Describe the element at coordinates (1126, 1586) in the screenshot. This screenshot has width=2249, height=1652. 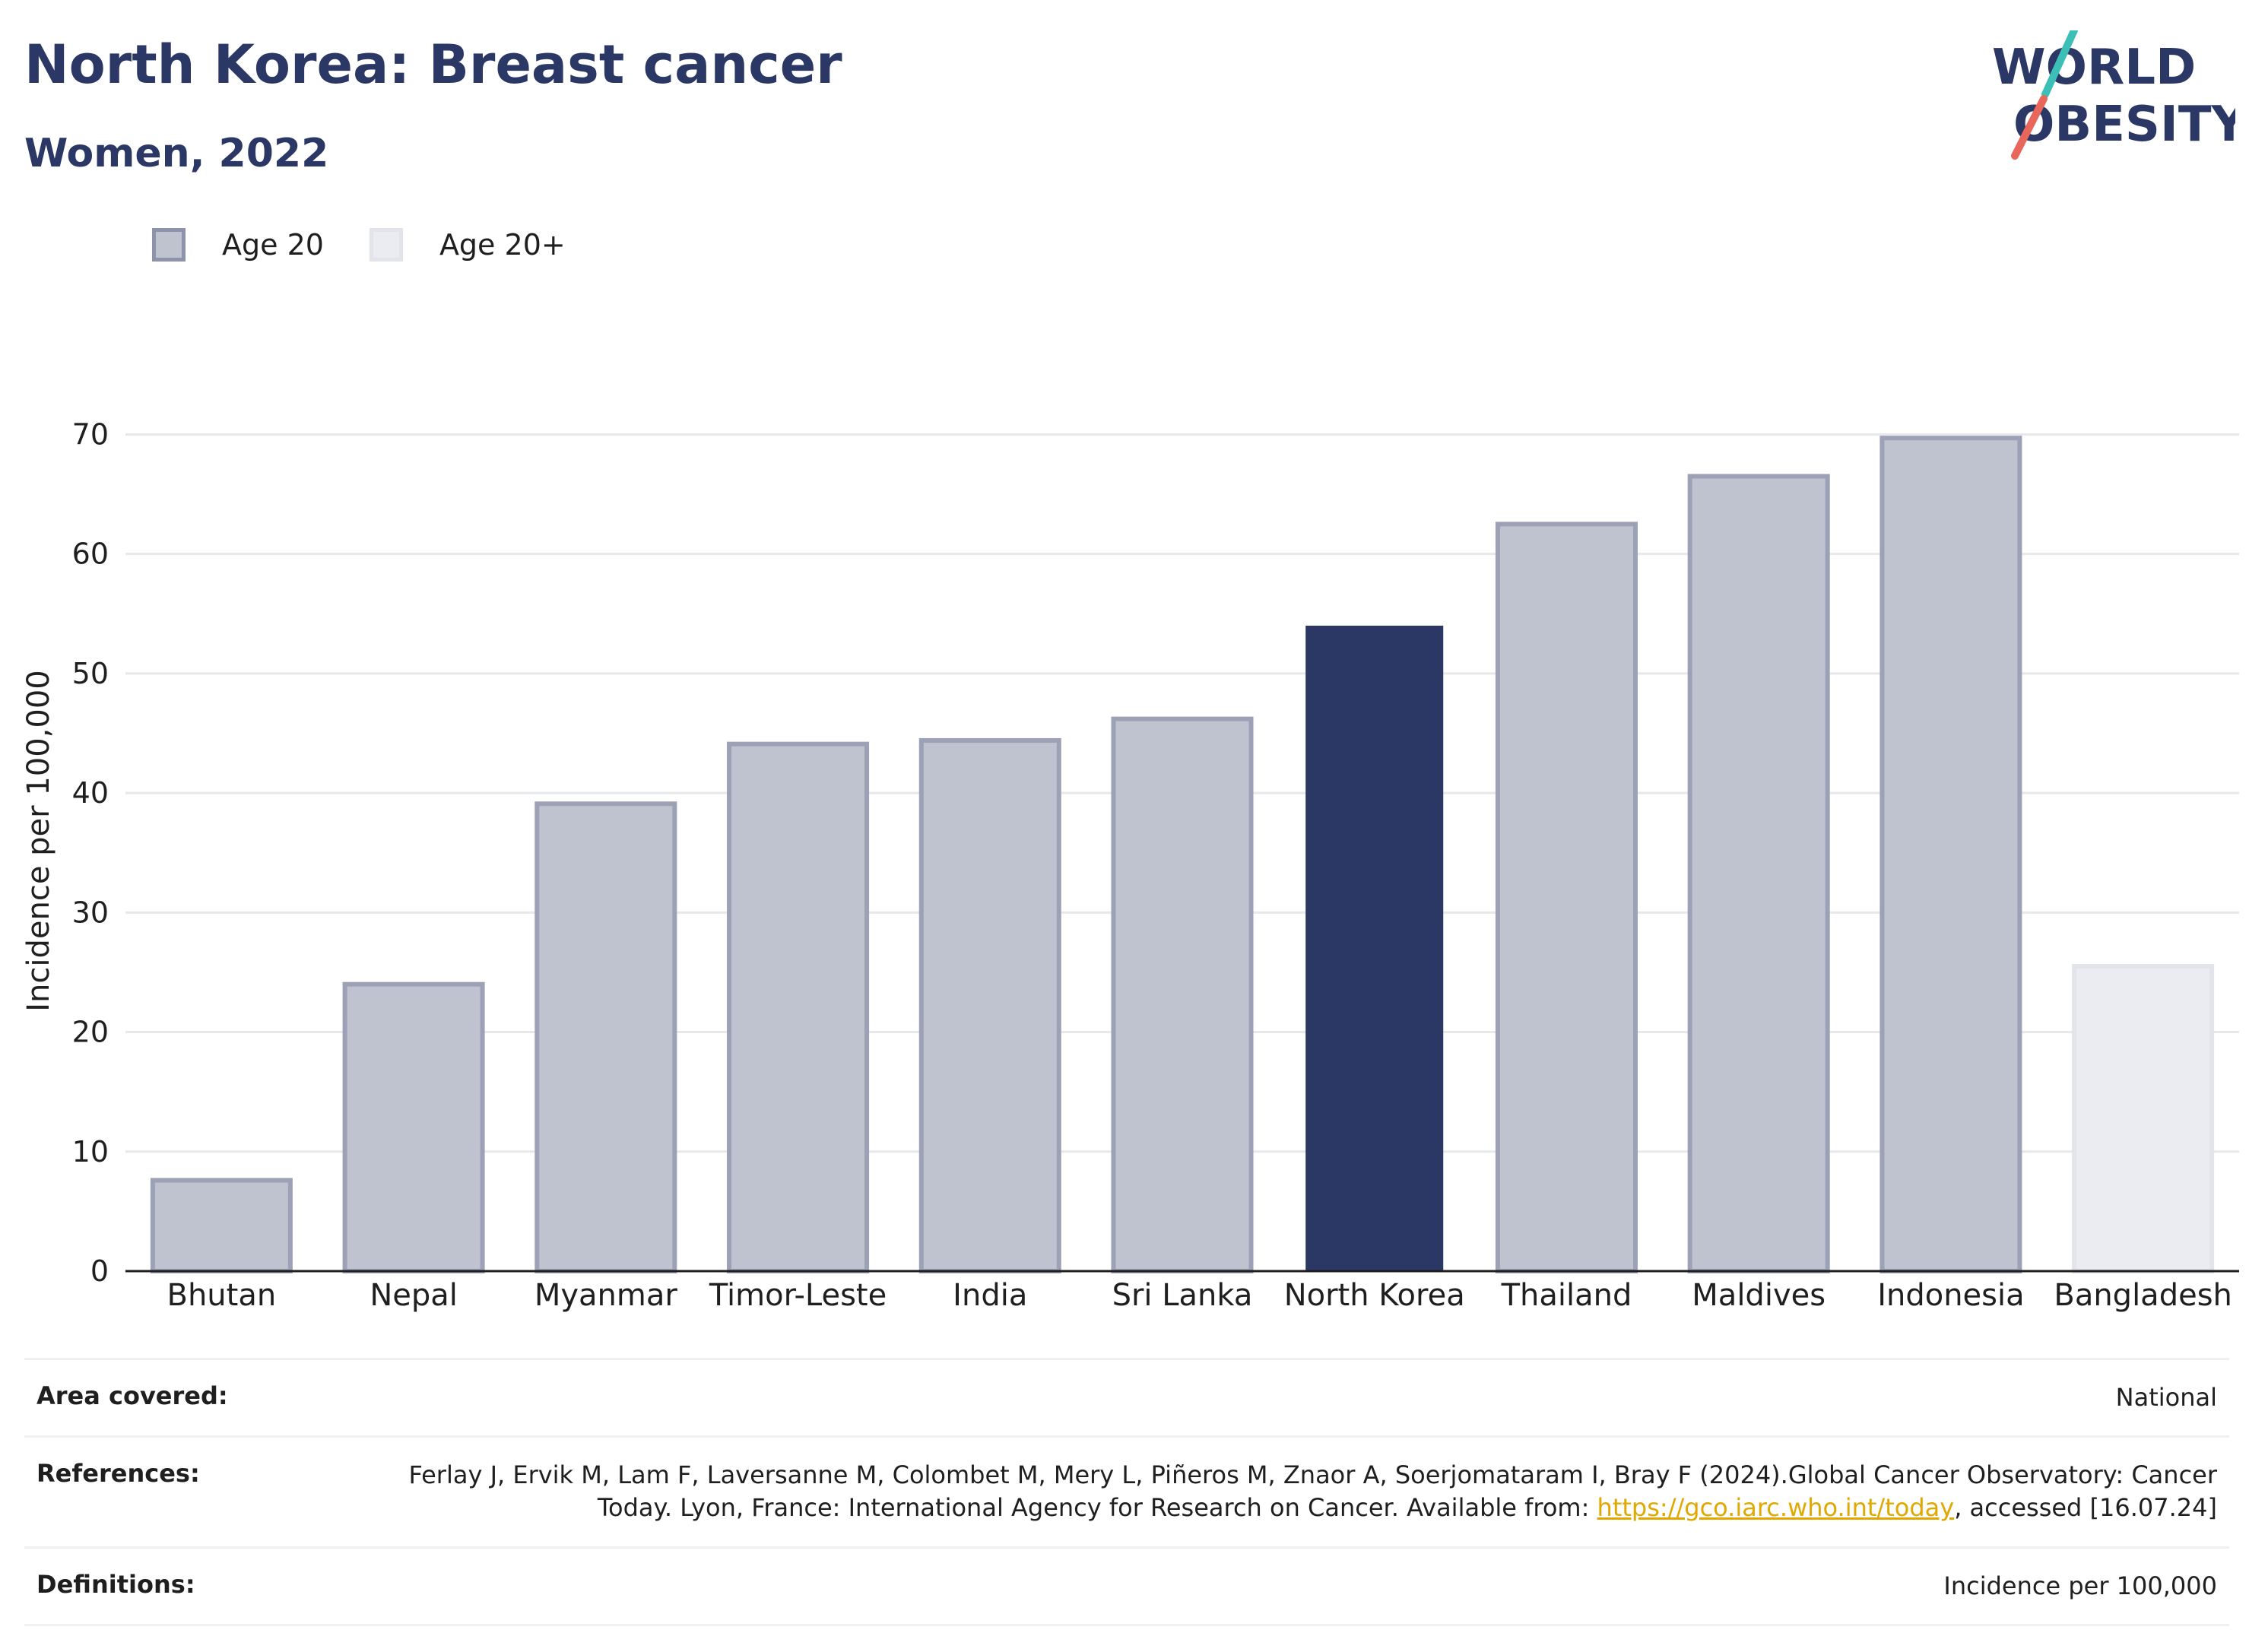
I see `info-row-definitions: Definitions: Incidence per 100,000` at that location.